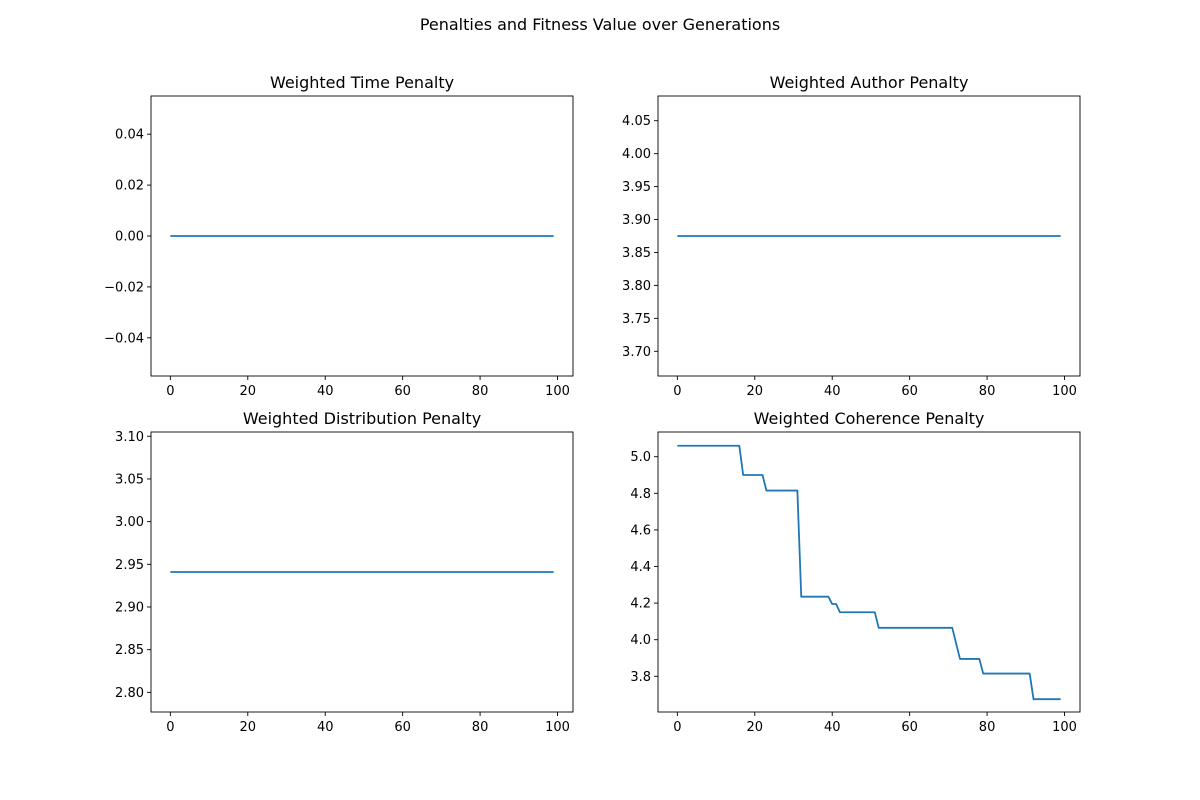  I want to click on y-tick-label: 4.4, so click(640, 567).